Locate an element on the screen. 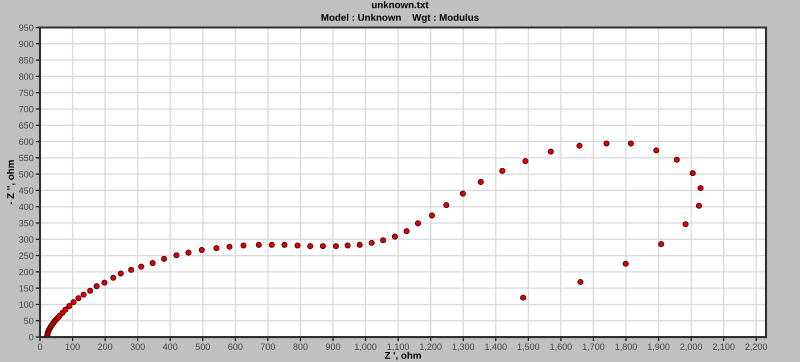 This screenshot has height=362, width=800. x-tick-label: 2,000 is located at coordinates (691, 347).